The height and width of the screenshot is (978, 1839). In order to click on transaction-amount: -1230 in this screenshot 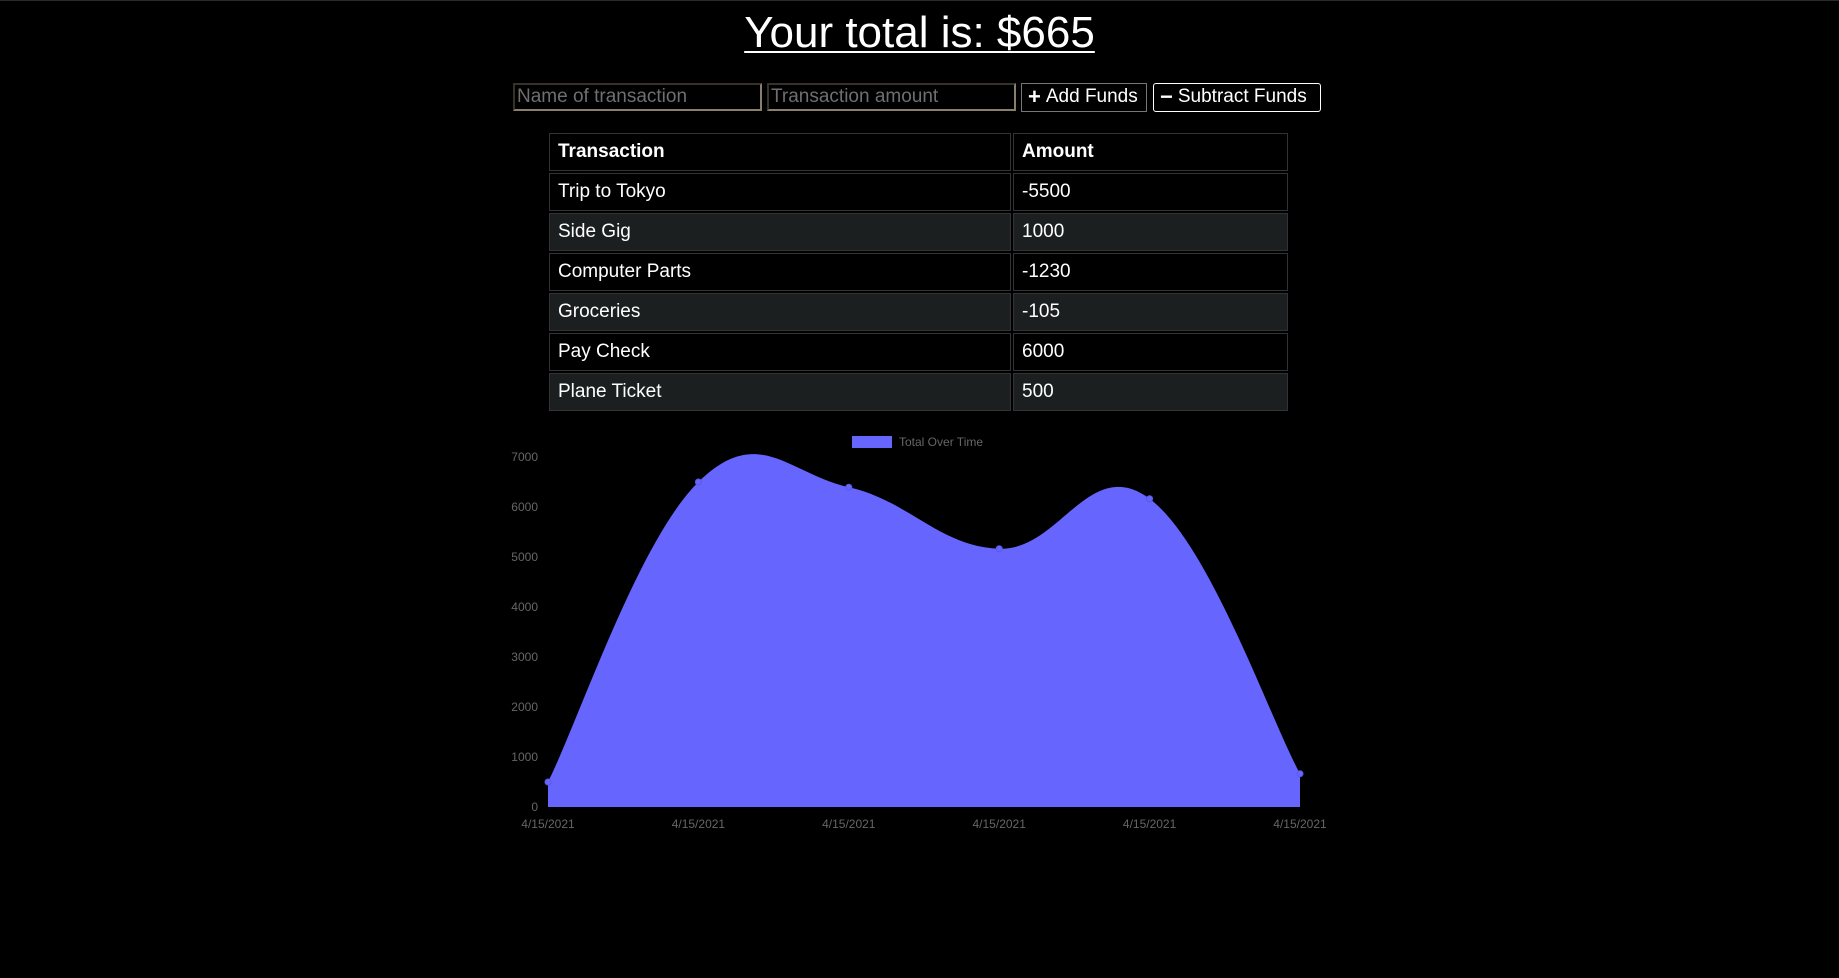, I will do `click(1150, 272)`.